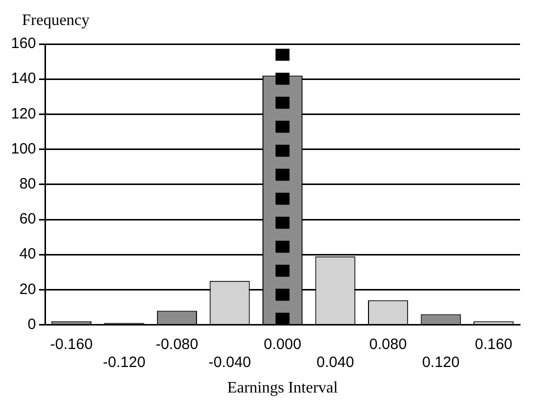  Describe the element at coordinates (32, 324) in the screenshot. I see `y-tick-label: 0` at that location.